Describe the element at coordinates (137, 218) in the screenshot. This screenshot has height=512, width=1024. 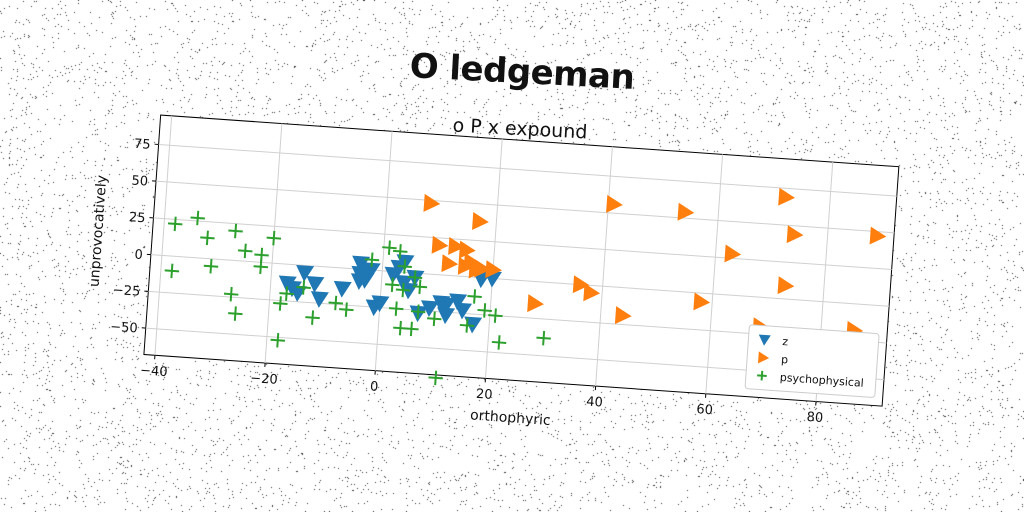
I see `y-tick-label: 25` at that location.